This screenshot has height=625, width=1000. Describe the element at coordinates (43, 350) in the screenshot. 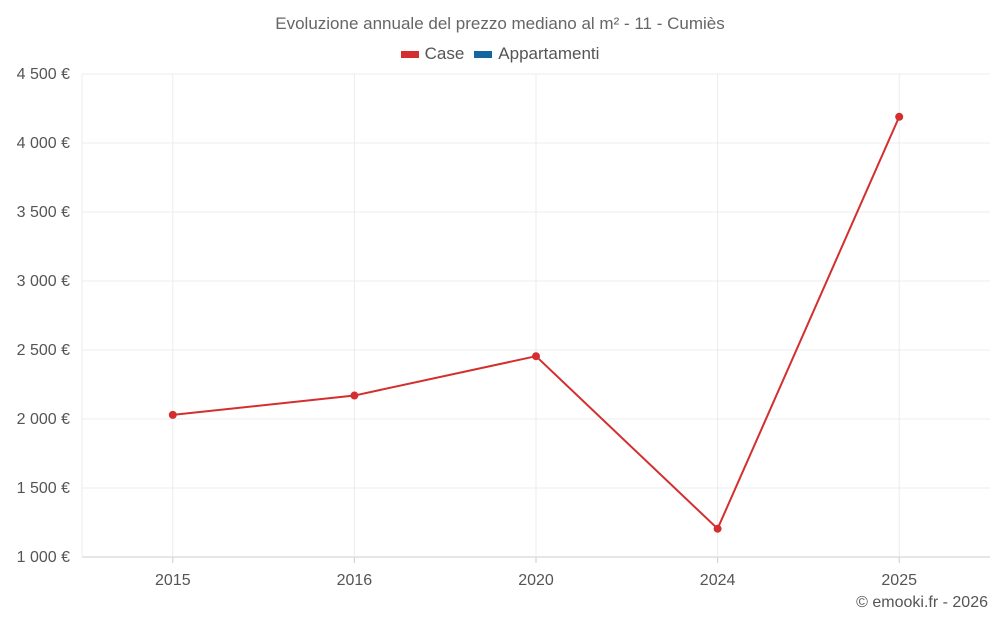

I see `y-tick-label: 2 500 €` at that location.